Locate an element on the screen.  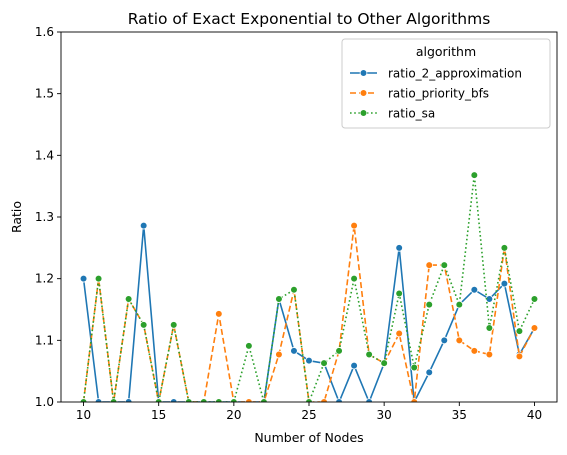
legend-label: ratio_sa is located at coordinates (411, 114).